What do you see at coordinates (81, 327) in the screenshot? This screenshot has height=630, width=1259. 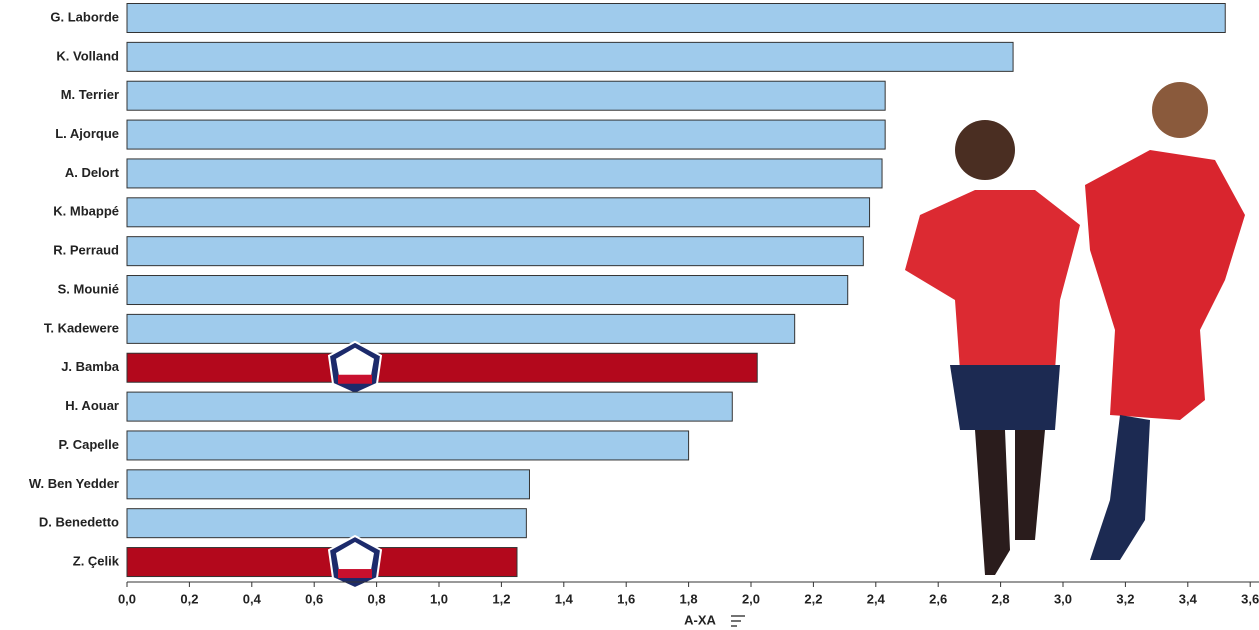 I see `y-tick-label: T. Kadewere` at bounding box center [81, 327].